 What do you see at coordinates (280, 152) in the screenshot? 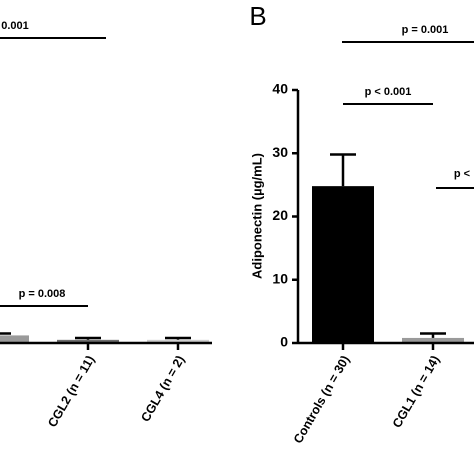
I see `y-tick-label: 30` at bounding box center [280, 152].